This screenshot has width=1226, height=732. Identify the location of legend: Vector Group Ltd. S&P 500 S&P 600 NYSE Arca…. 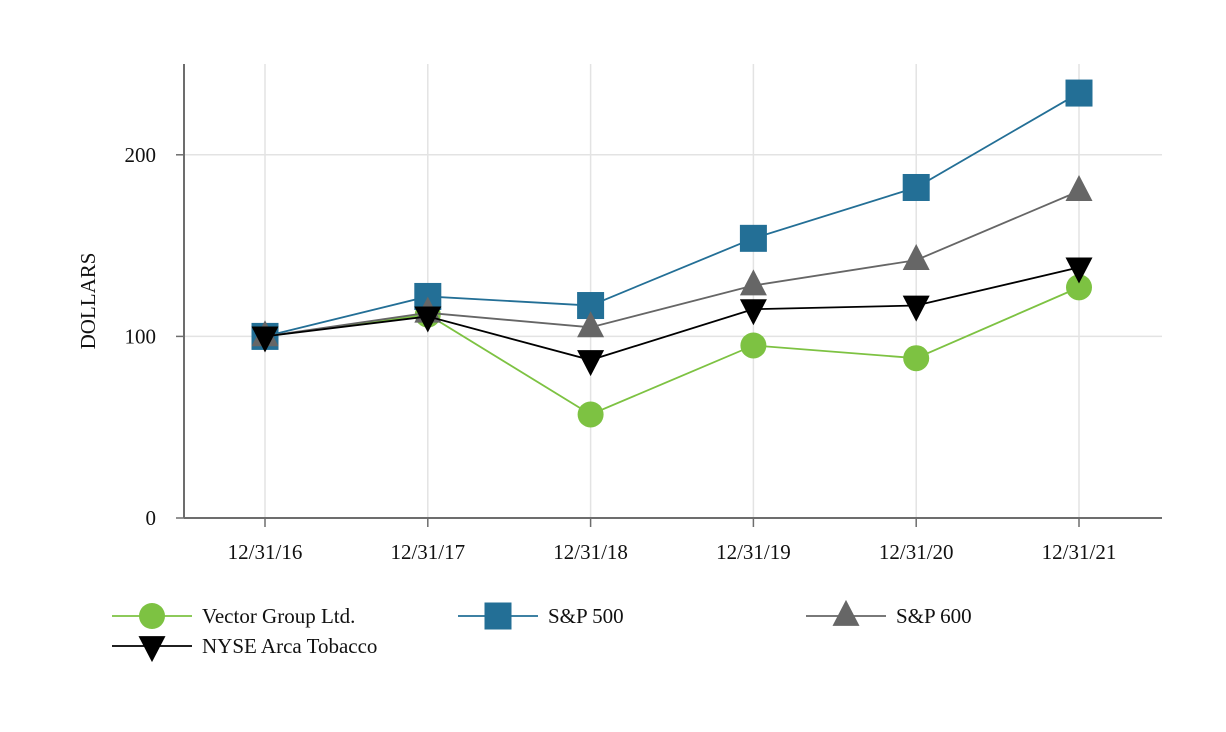
(542, 631).